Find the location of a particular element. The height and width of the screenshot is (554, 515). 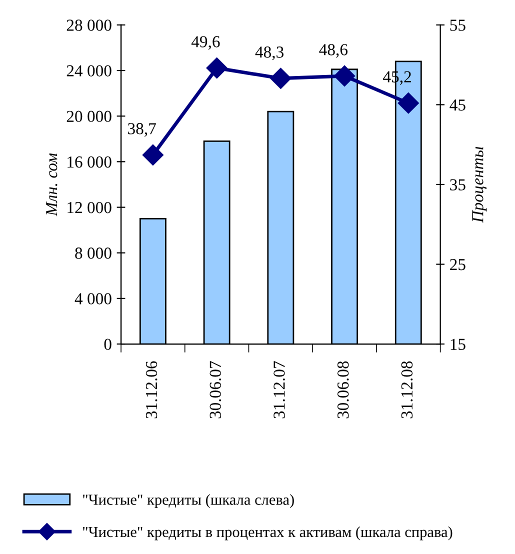

x-tick-label: 30.06.08 is located at coordinates (343, 389).